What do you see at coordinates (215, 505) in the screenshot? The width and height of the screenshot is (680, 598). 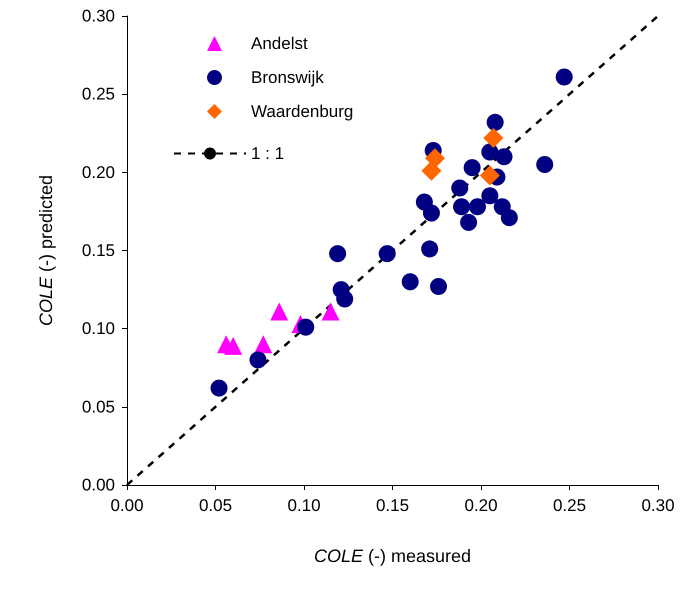 I see `x-tick-label: 0.05` at bounding box center [215, 505].